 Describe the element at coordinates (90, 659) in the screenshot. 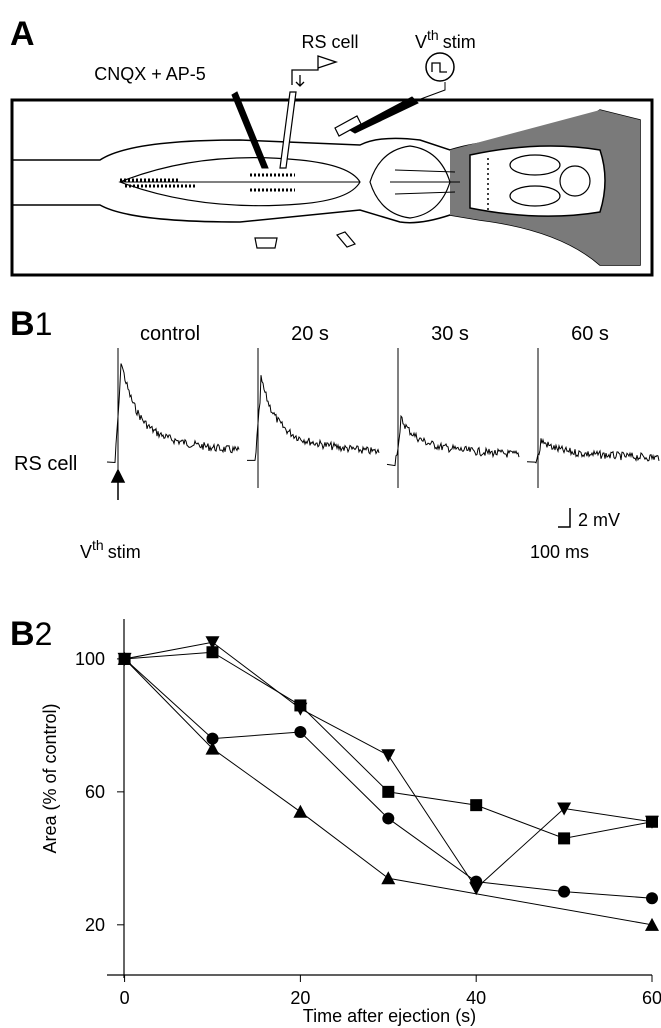

I see `y-tick-label: 100` at that location.